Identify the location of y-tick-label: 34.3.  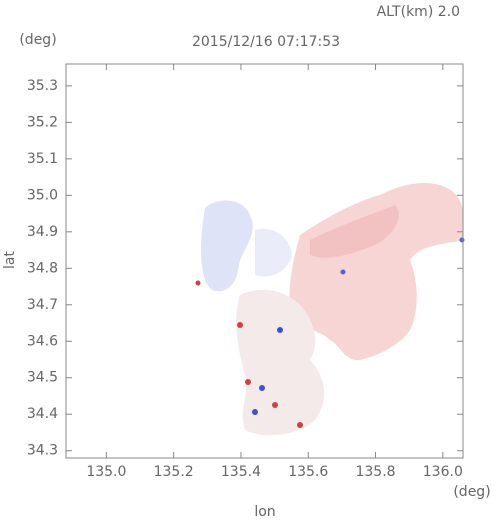
(42, 451).